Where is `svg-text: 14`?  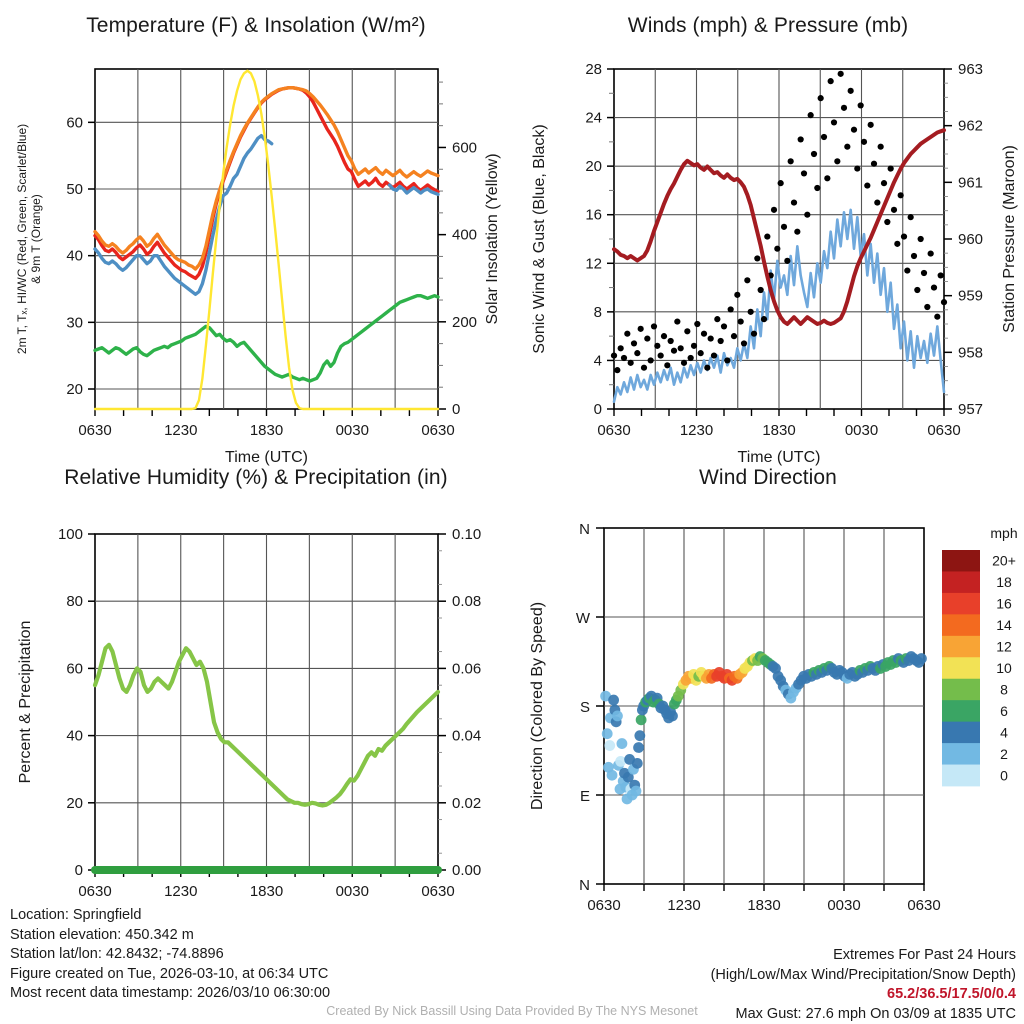
svg-text: 14 is located at coordinates (1004, 625).